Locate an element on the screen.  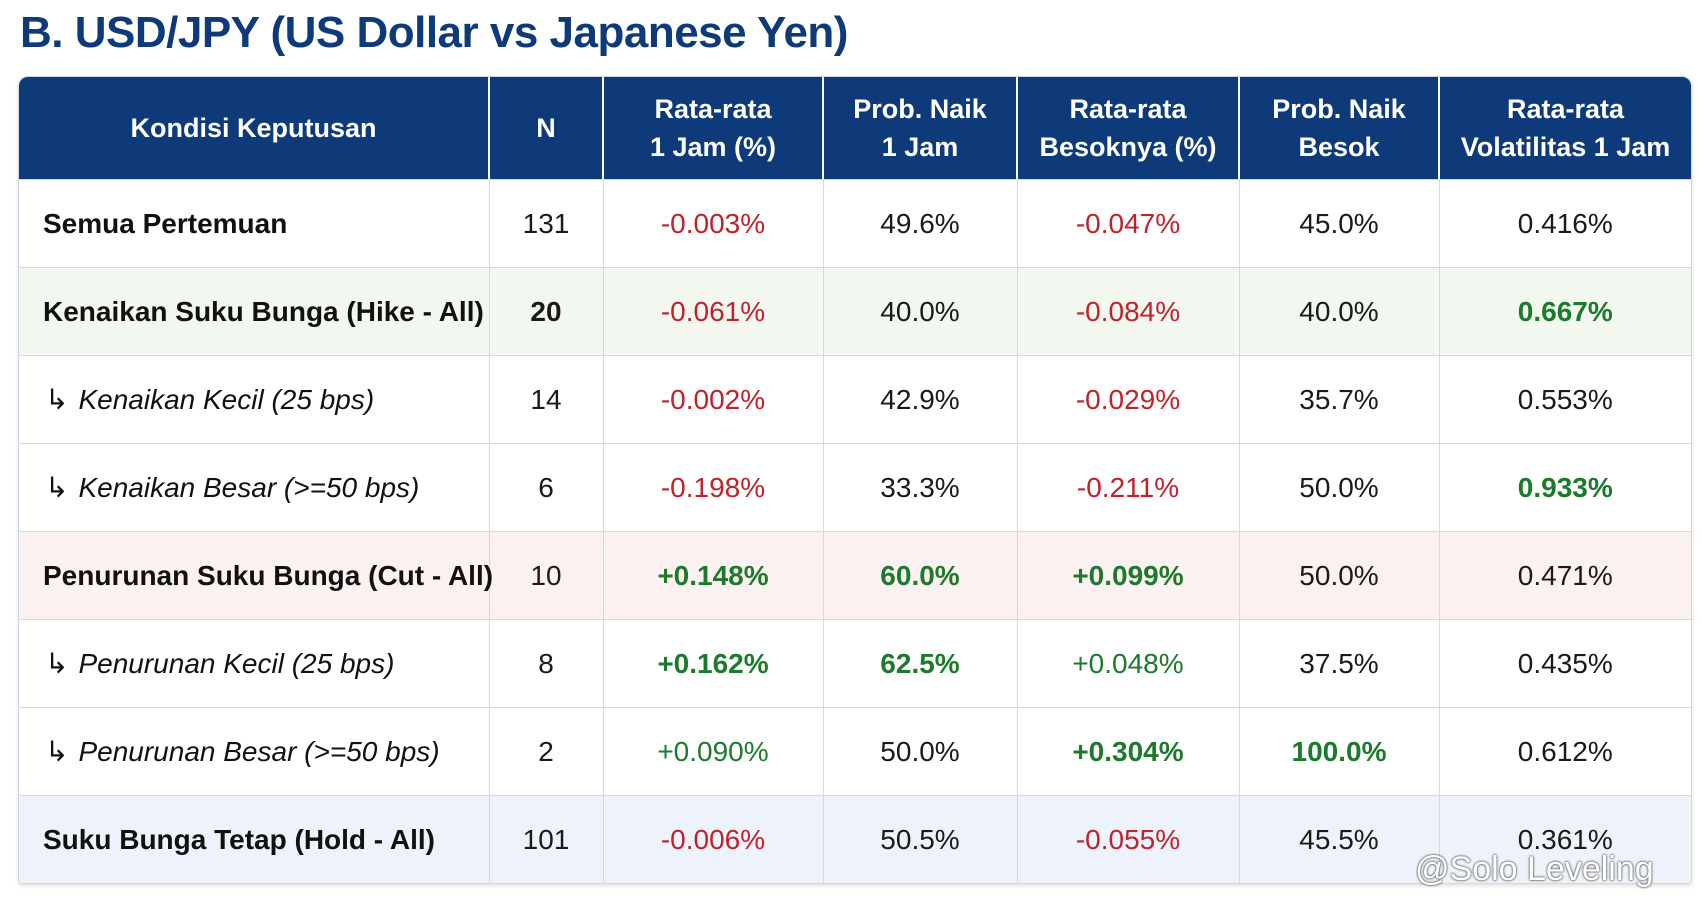
row-label: Penurunan Suku Bunga (Cut - All) is located at coordinates (256, 575).